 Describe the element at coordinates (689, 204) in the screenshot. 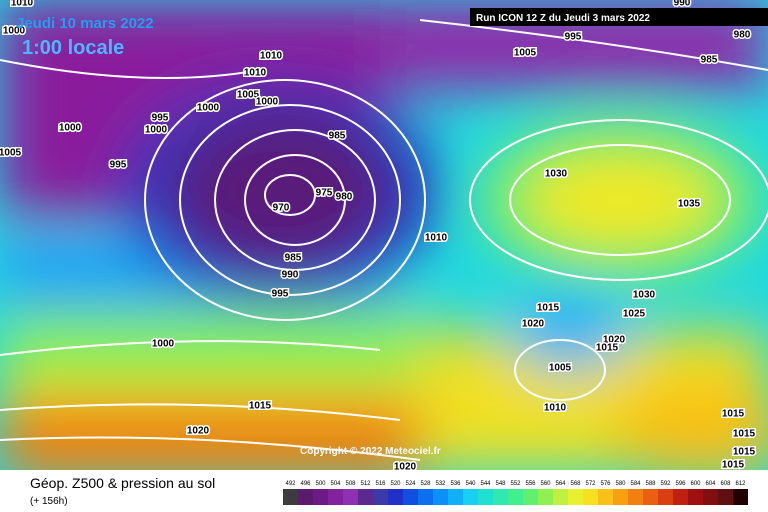

I see `isobar-label: 1035` at that location.